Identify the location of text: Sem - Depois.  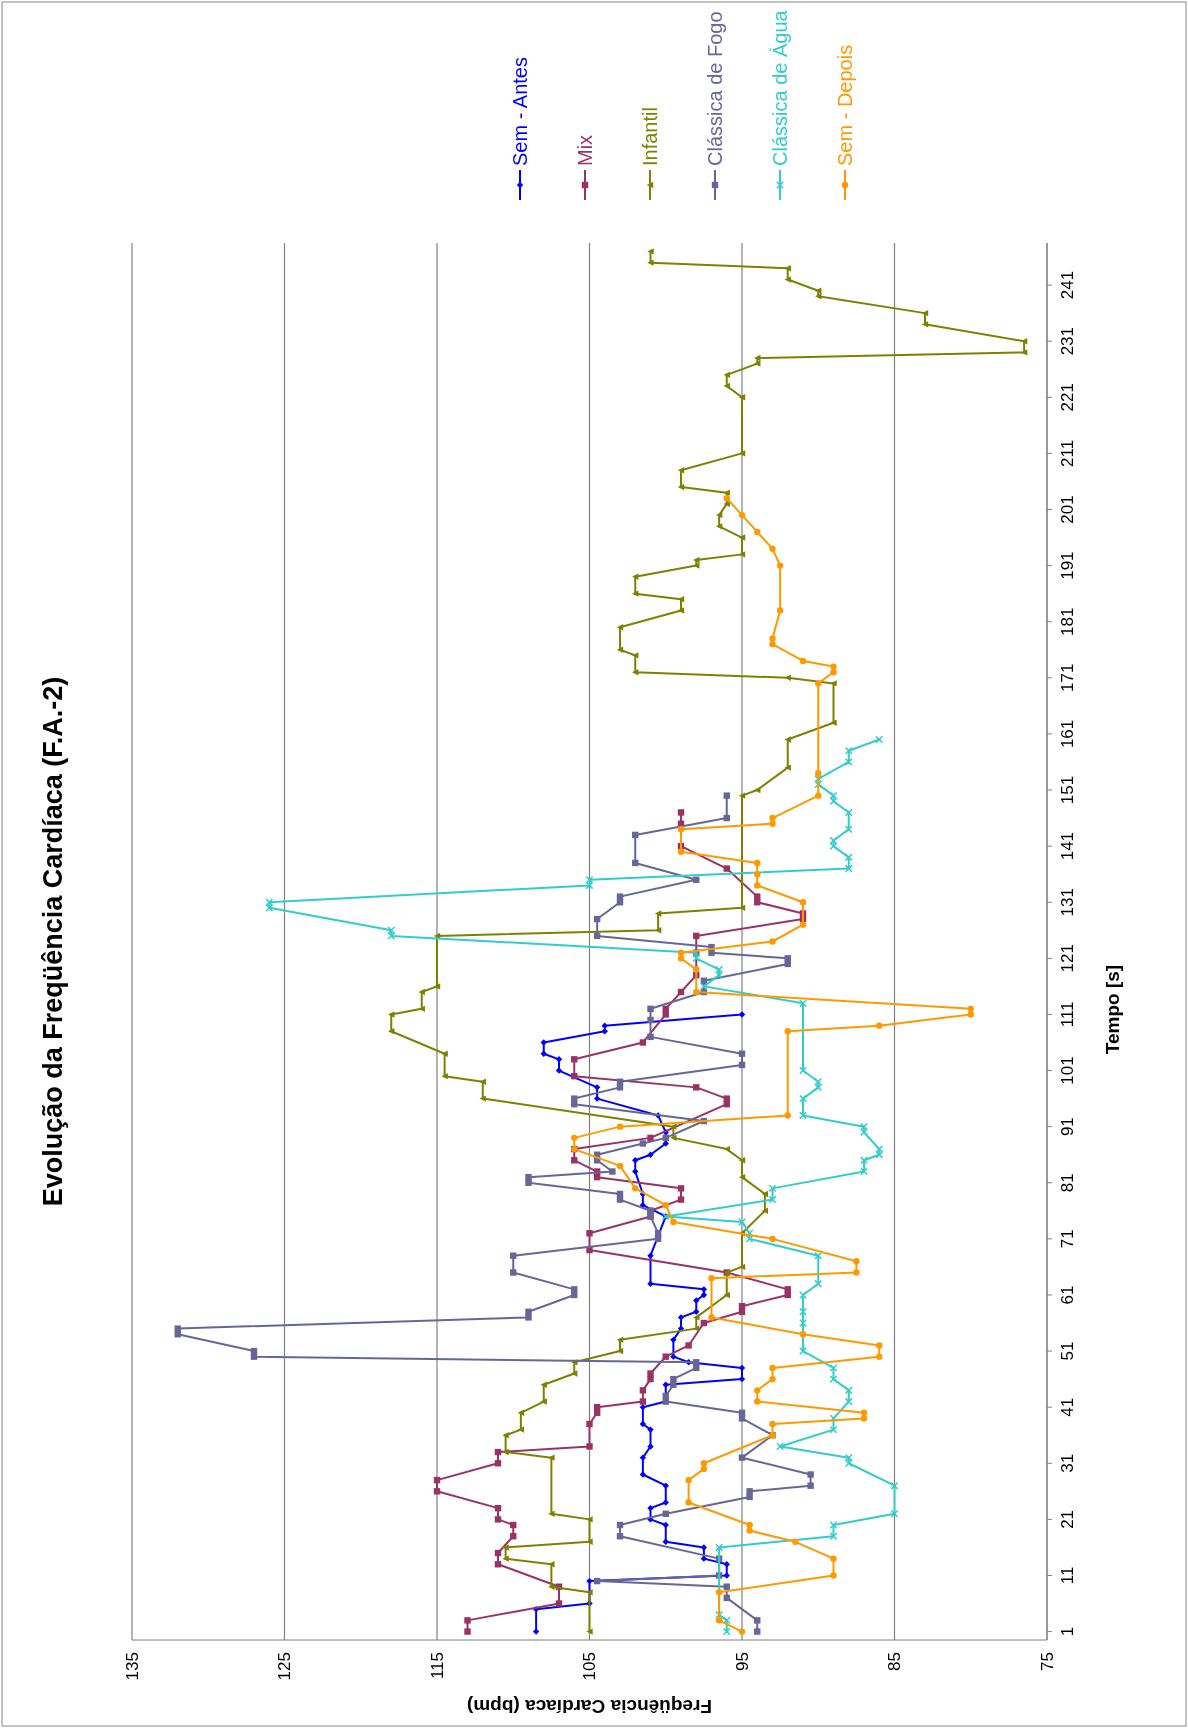
(845, 105).